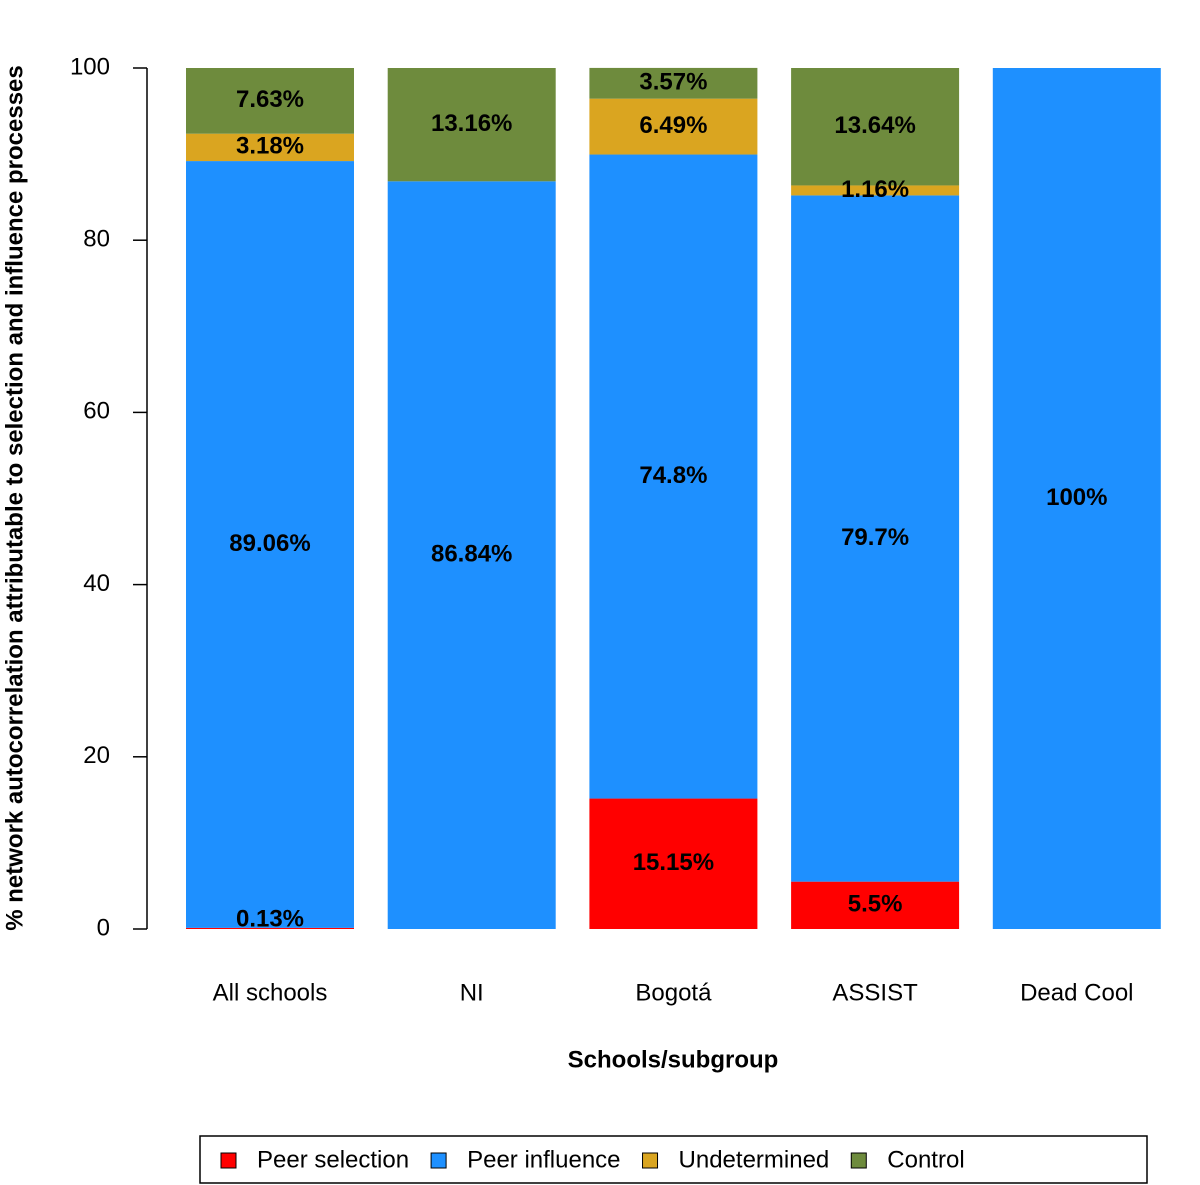  I want to click on data-label: 5.5%, so click(875, 904).